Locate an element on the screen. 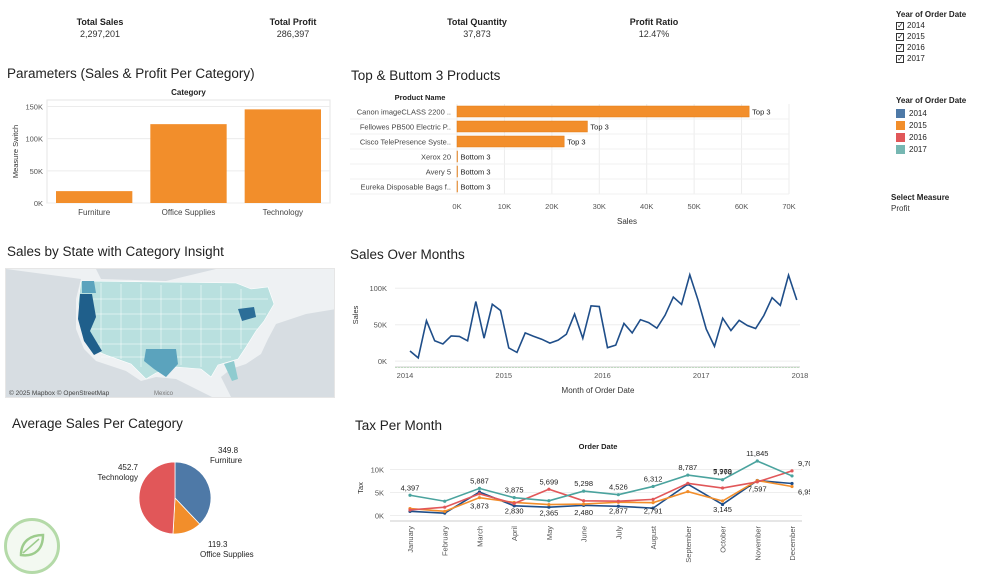 The height and width of the screenshot is (578, 1000). map-canvas: Mexico © 2025 Mapbox © OpenStreetMap is located at coordinates (170, 333).